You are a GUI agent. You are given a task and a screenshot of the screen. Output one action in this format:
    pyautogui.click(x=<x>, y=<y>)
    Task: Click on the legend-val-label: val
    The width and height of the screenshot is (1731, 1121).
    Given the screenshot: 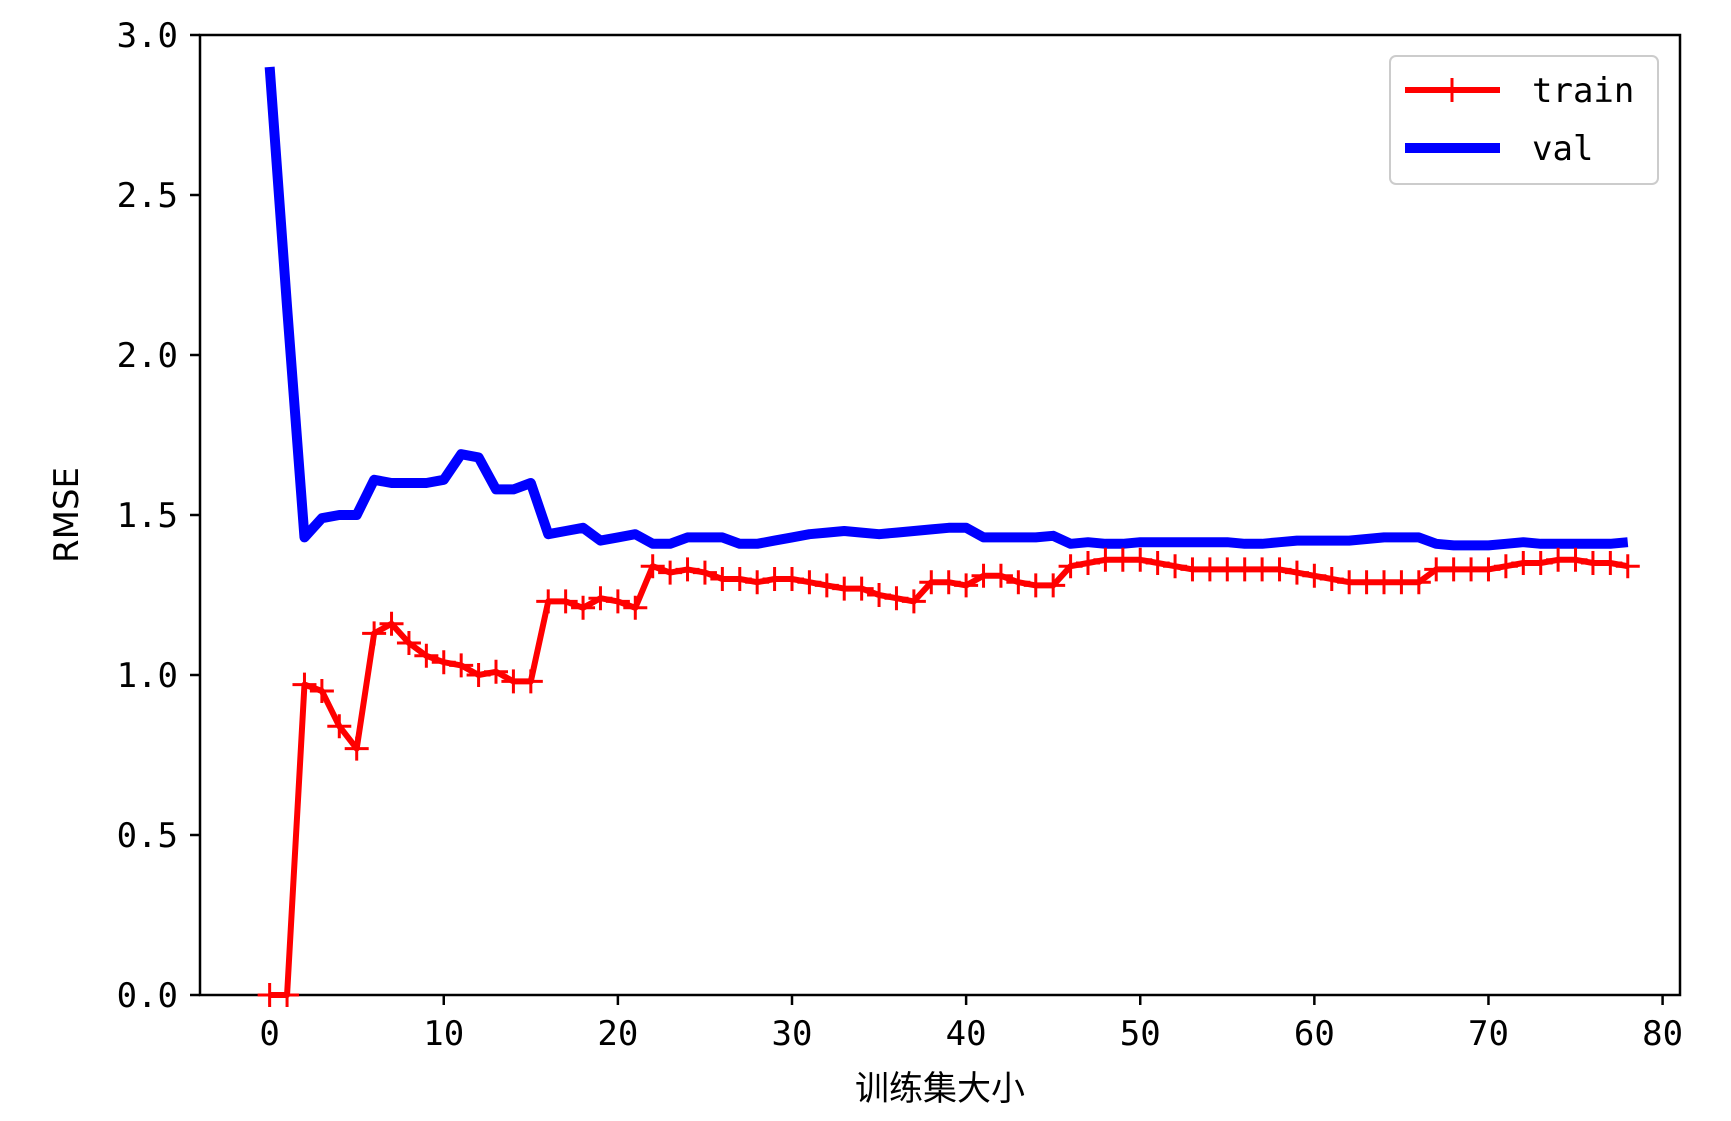 What is the action you would take?
    pyautogui.click(x=1562, y=149)
    